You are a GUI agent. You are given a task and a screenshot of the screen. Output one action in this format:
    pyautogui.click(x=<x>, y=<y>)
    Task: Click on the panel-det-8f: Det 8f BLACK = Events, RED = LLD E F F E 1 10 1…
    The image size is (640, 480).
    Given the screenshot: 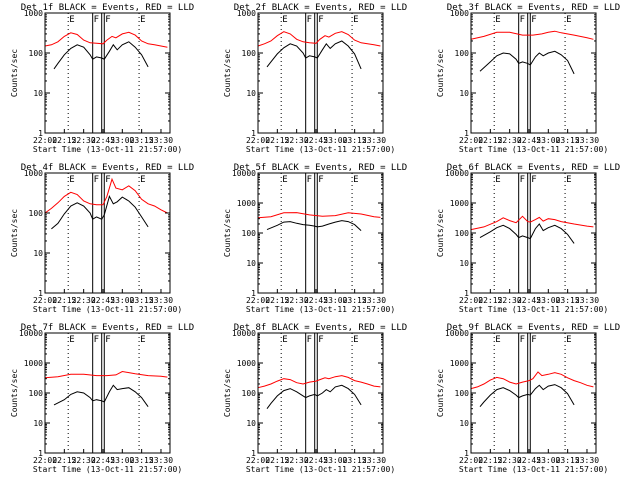 What is the action you would take?
    pyautogui.click(x=315, y=398)
    